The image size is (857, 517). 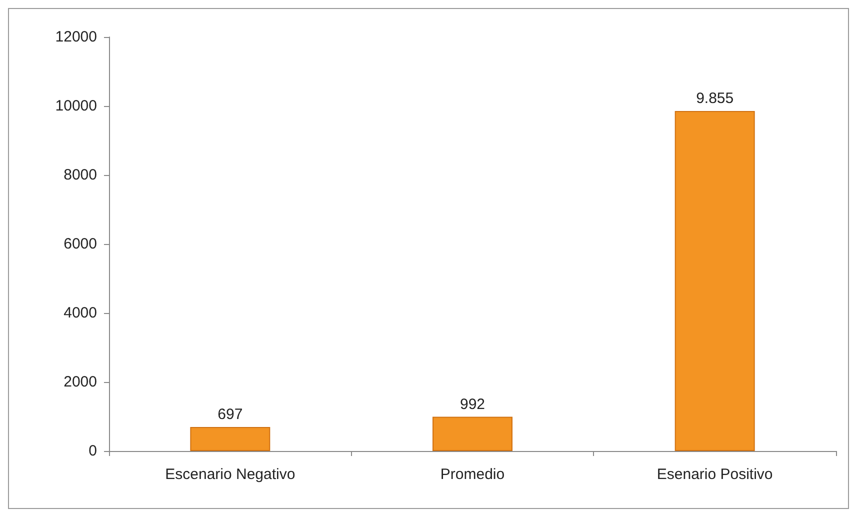 What do you see at coordinates (76, 37) in the screenshot?
I see `y-tick-label: 12000` at bounding box center [76, 37].